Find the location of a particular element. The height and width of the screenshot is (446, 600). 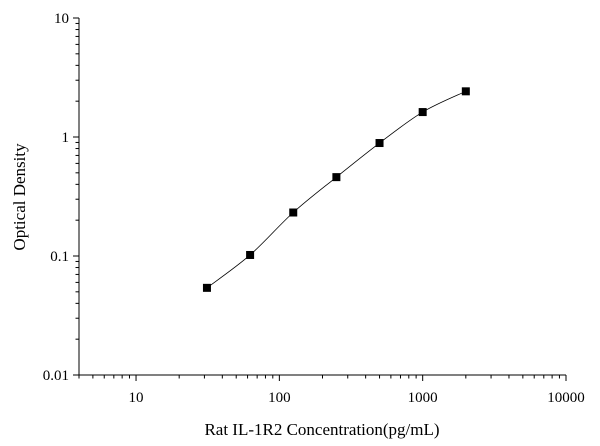

x-tick-label: 10000 is located at coordinates (566, 398).